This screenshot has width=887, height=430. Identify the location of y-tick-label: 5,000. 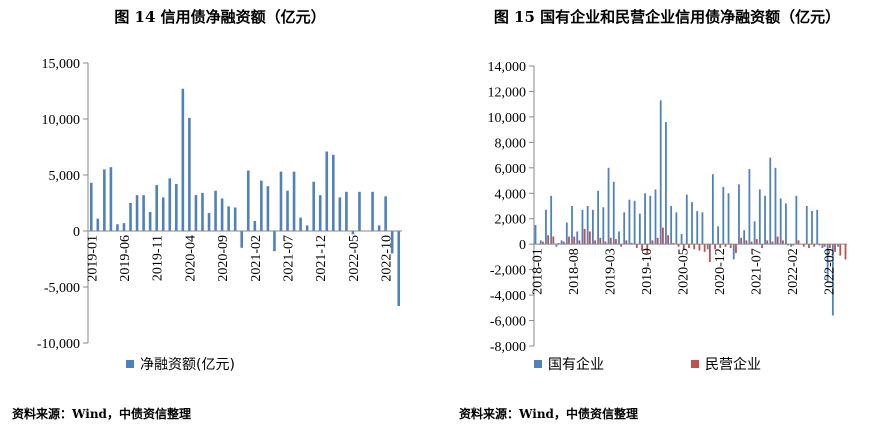
(65, 176).